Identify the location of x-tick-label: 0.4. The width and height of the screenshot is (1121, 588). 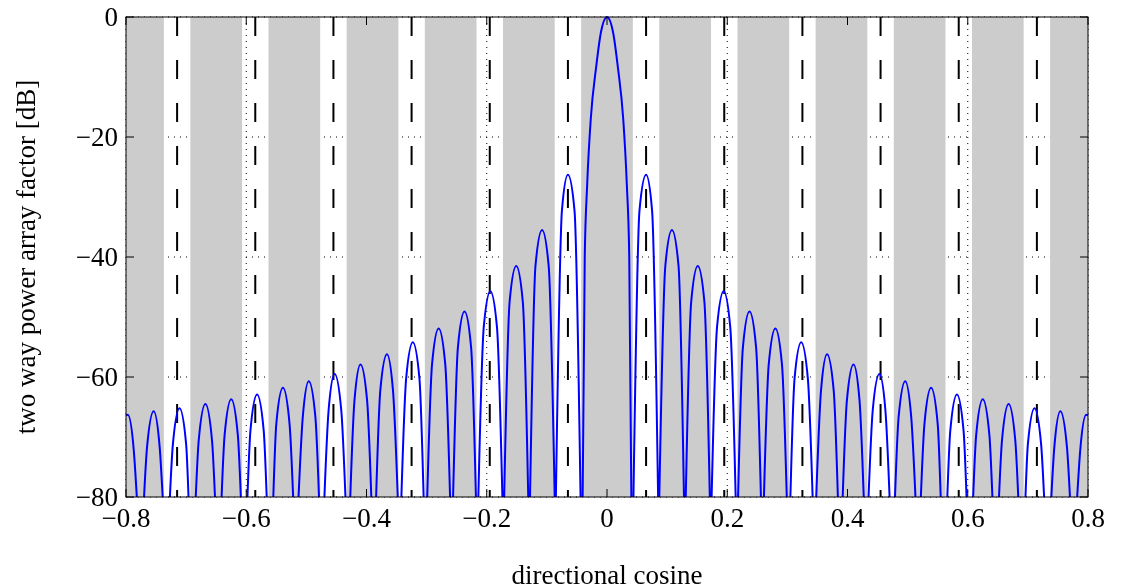
(847, 518).